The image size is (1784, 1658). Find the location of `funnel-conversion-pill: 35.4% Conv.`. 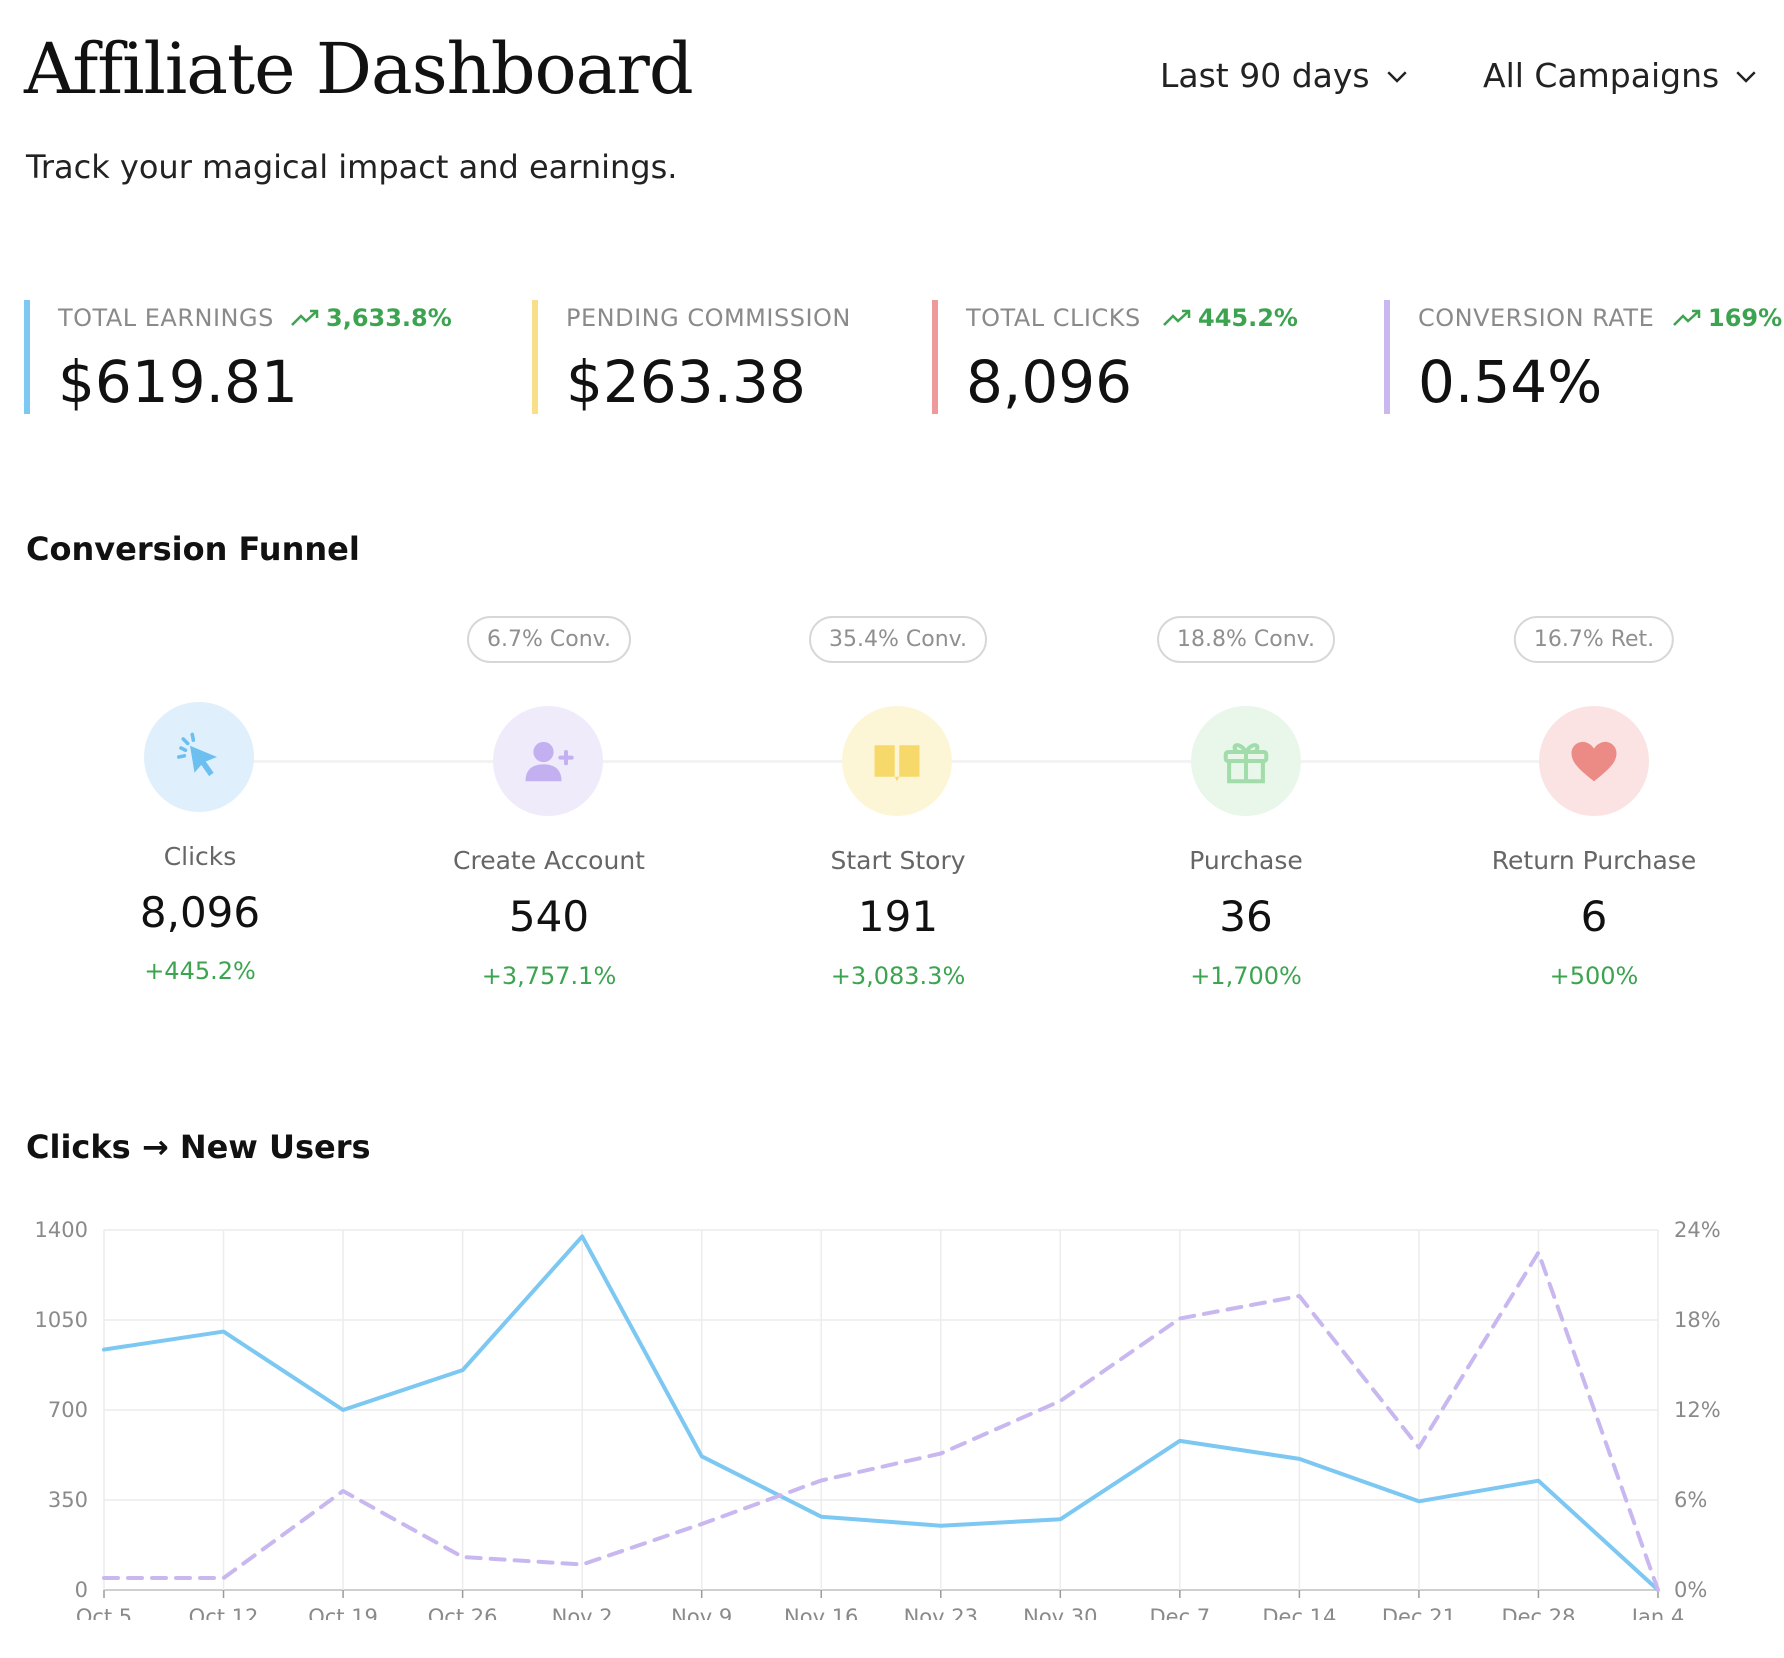

funnel-conversion-pill: 35.4% Conv. is located at coordinates (898, 639).